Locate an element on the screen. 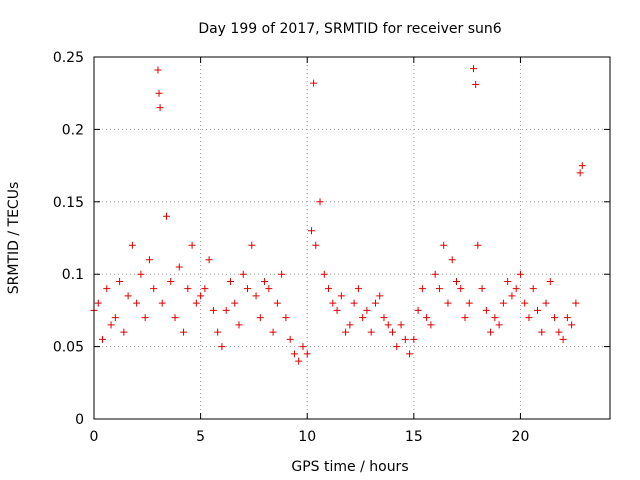  y-axis-label: SRMTID / TECUs is located at coordinates (14, 238).